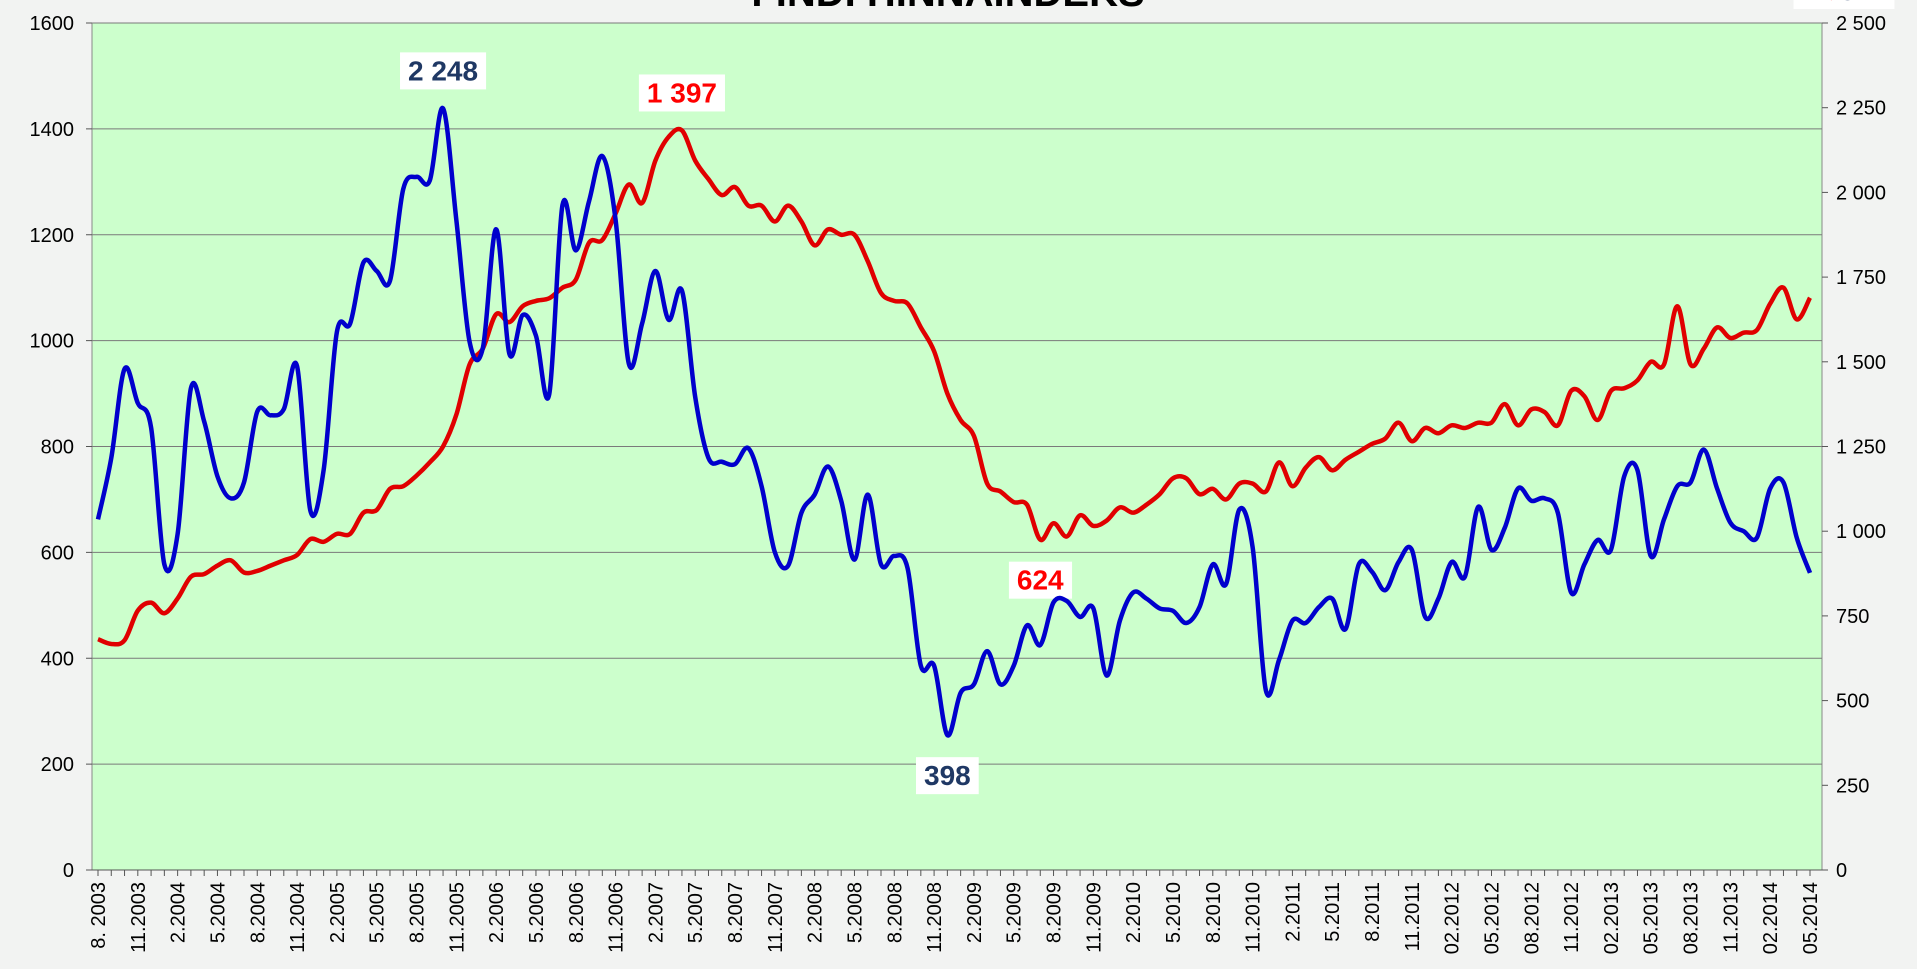 This screenshot has height=969, width=1917. I want to click on x-tick-label: 11.2004, so click(298, 917).